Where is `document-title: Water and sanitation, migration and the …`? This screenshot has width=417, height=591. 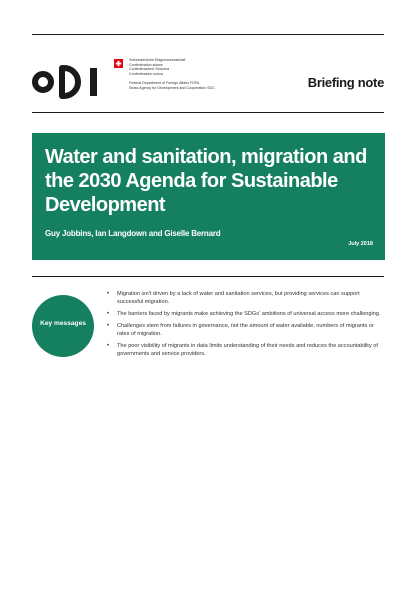 document-title: Water and sanitation, migration and the … is located at coordinates (206, 181).